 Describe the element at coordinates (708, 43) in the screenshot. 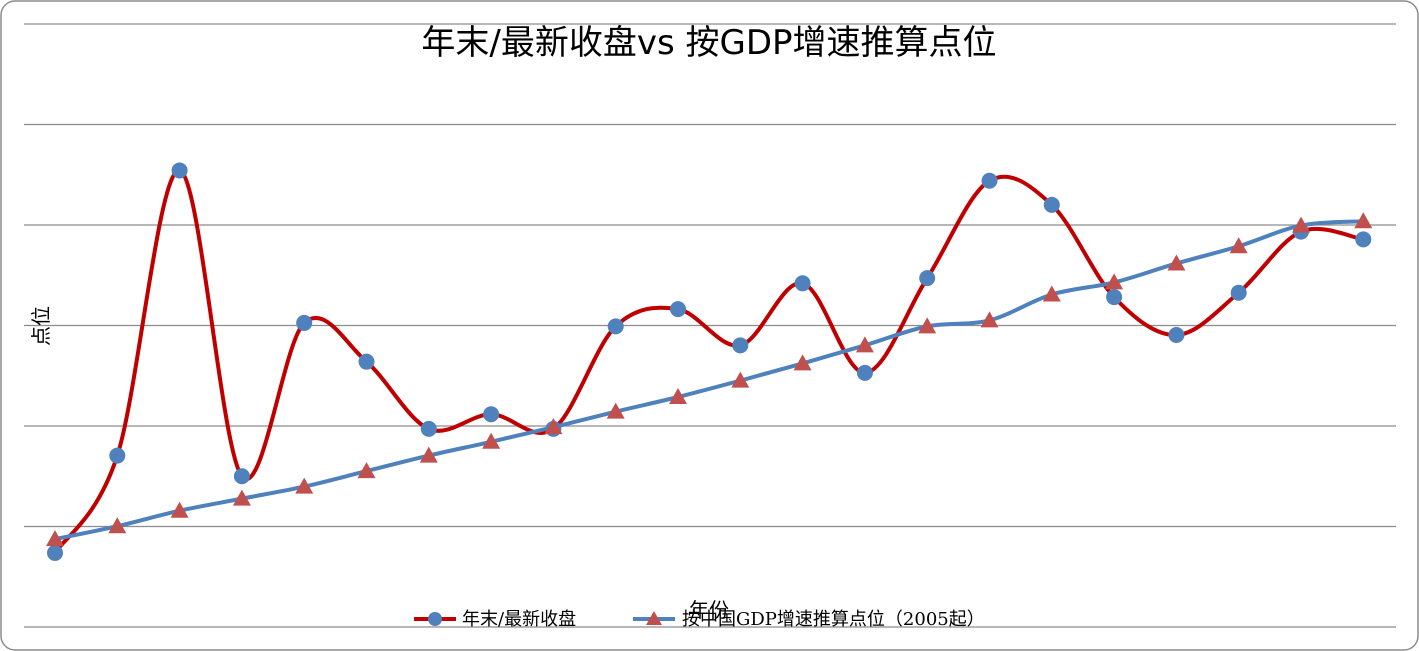

I see `chart-title: 年末/最新收盘vs 按GDP增速推算点位` at that location.